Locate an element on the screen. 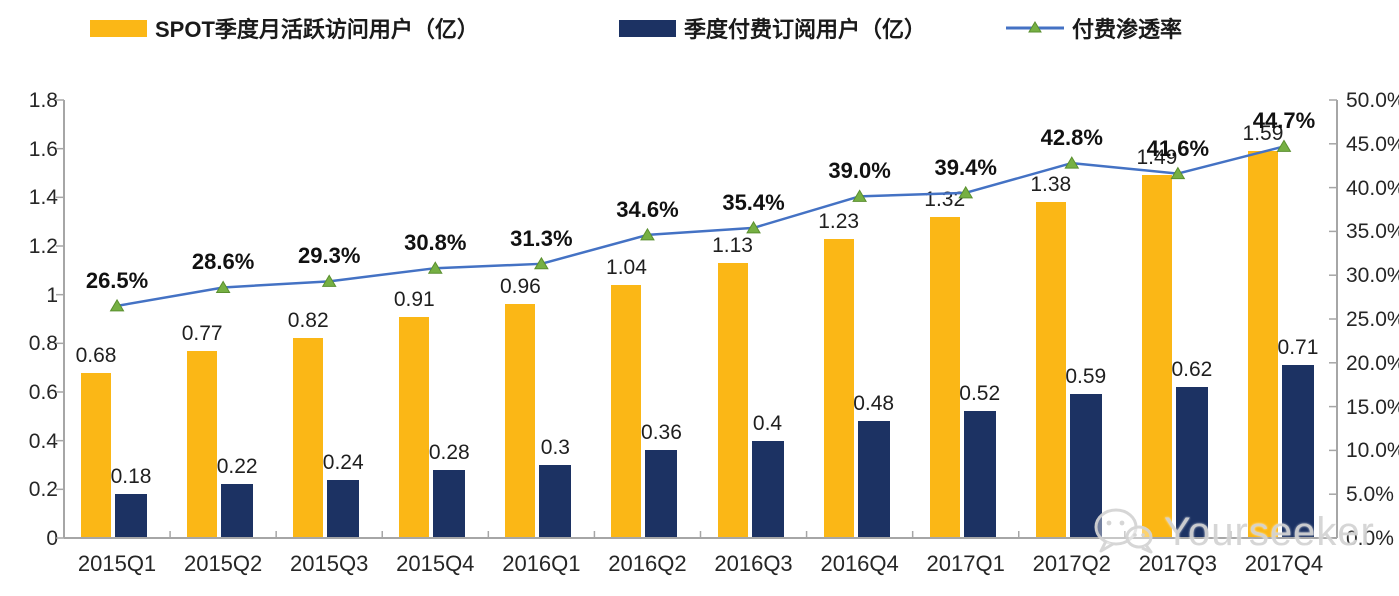  y-left-tick-label: 0.2 is located at coordinates (43, 490).